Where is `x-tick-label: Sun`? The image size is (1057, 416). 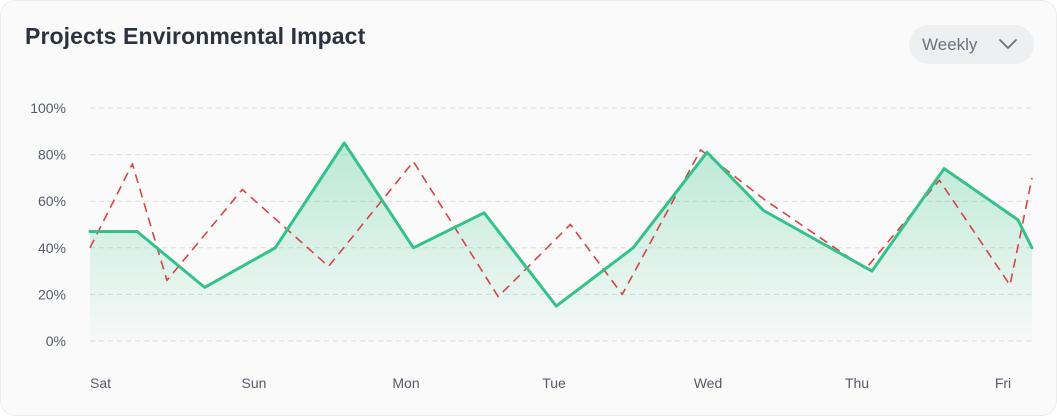
x-tick-label: Sun is located at coordinates (254, 383).